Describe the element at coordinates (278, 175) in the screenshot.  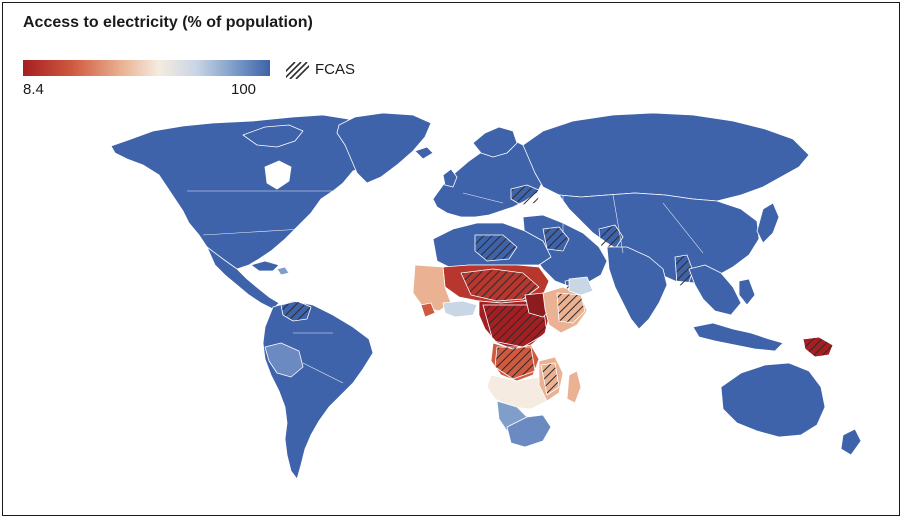
I see `canada-hudson` at that location.